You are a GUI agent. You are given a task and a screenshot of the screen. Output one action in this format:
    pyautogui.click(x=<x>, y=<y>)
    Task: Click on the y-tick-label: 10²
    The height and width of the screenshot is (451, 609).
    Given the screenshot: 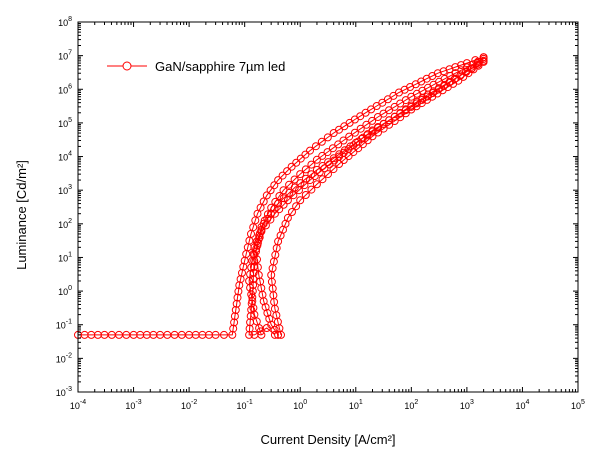 What is the action you would take?
    pyautogui.click(x=65, y=224)
    